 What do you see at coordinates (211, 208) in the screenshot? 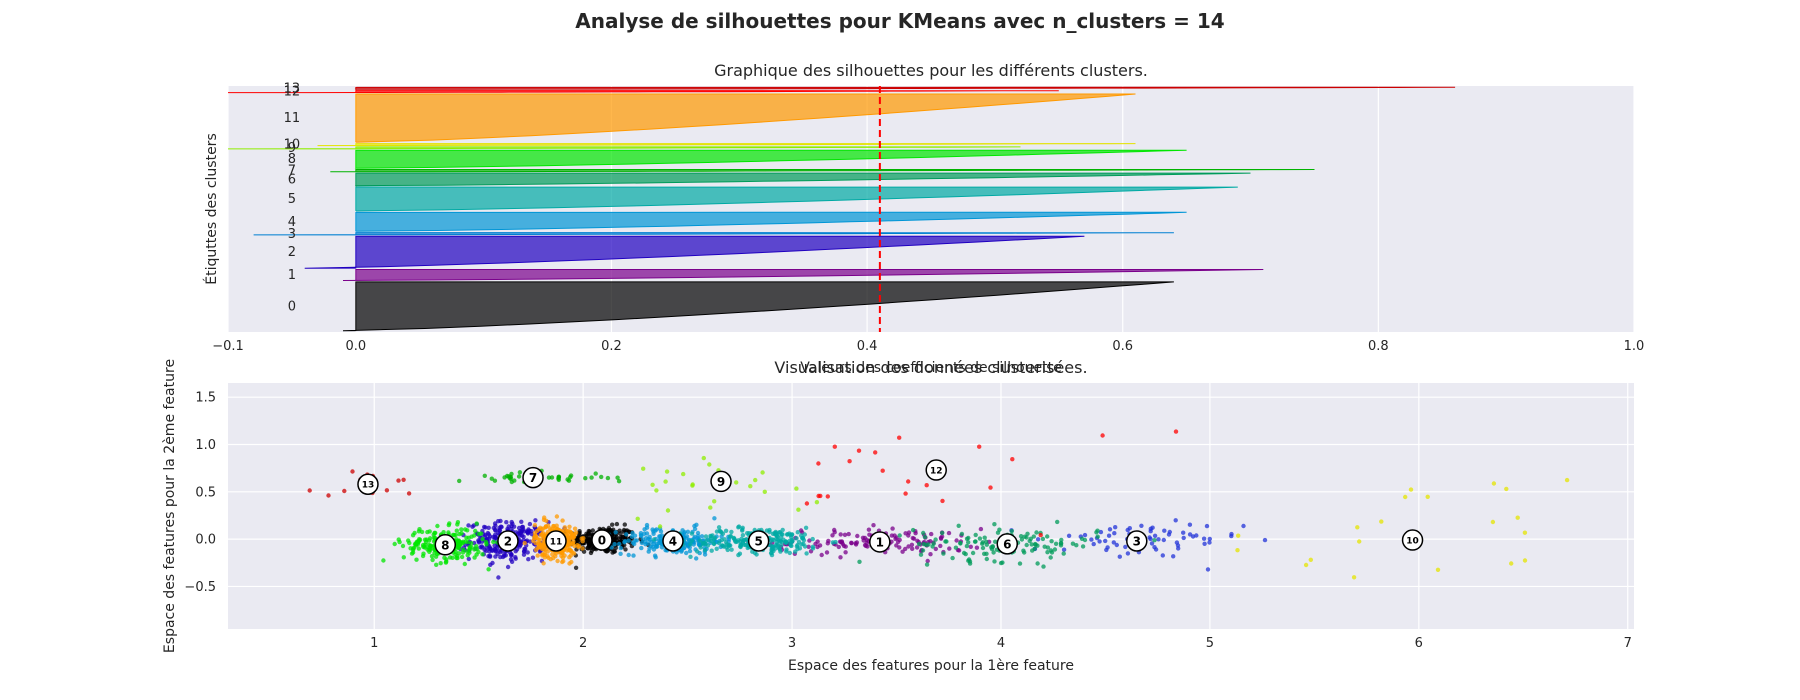
I see `silhouette-y-axis-label: Étiquttes des clusters` at bounding box center [211, 208].